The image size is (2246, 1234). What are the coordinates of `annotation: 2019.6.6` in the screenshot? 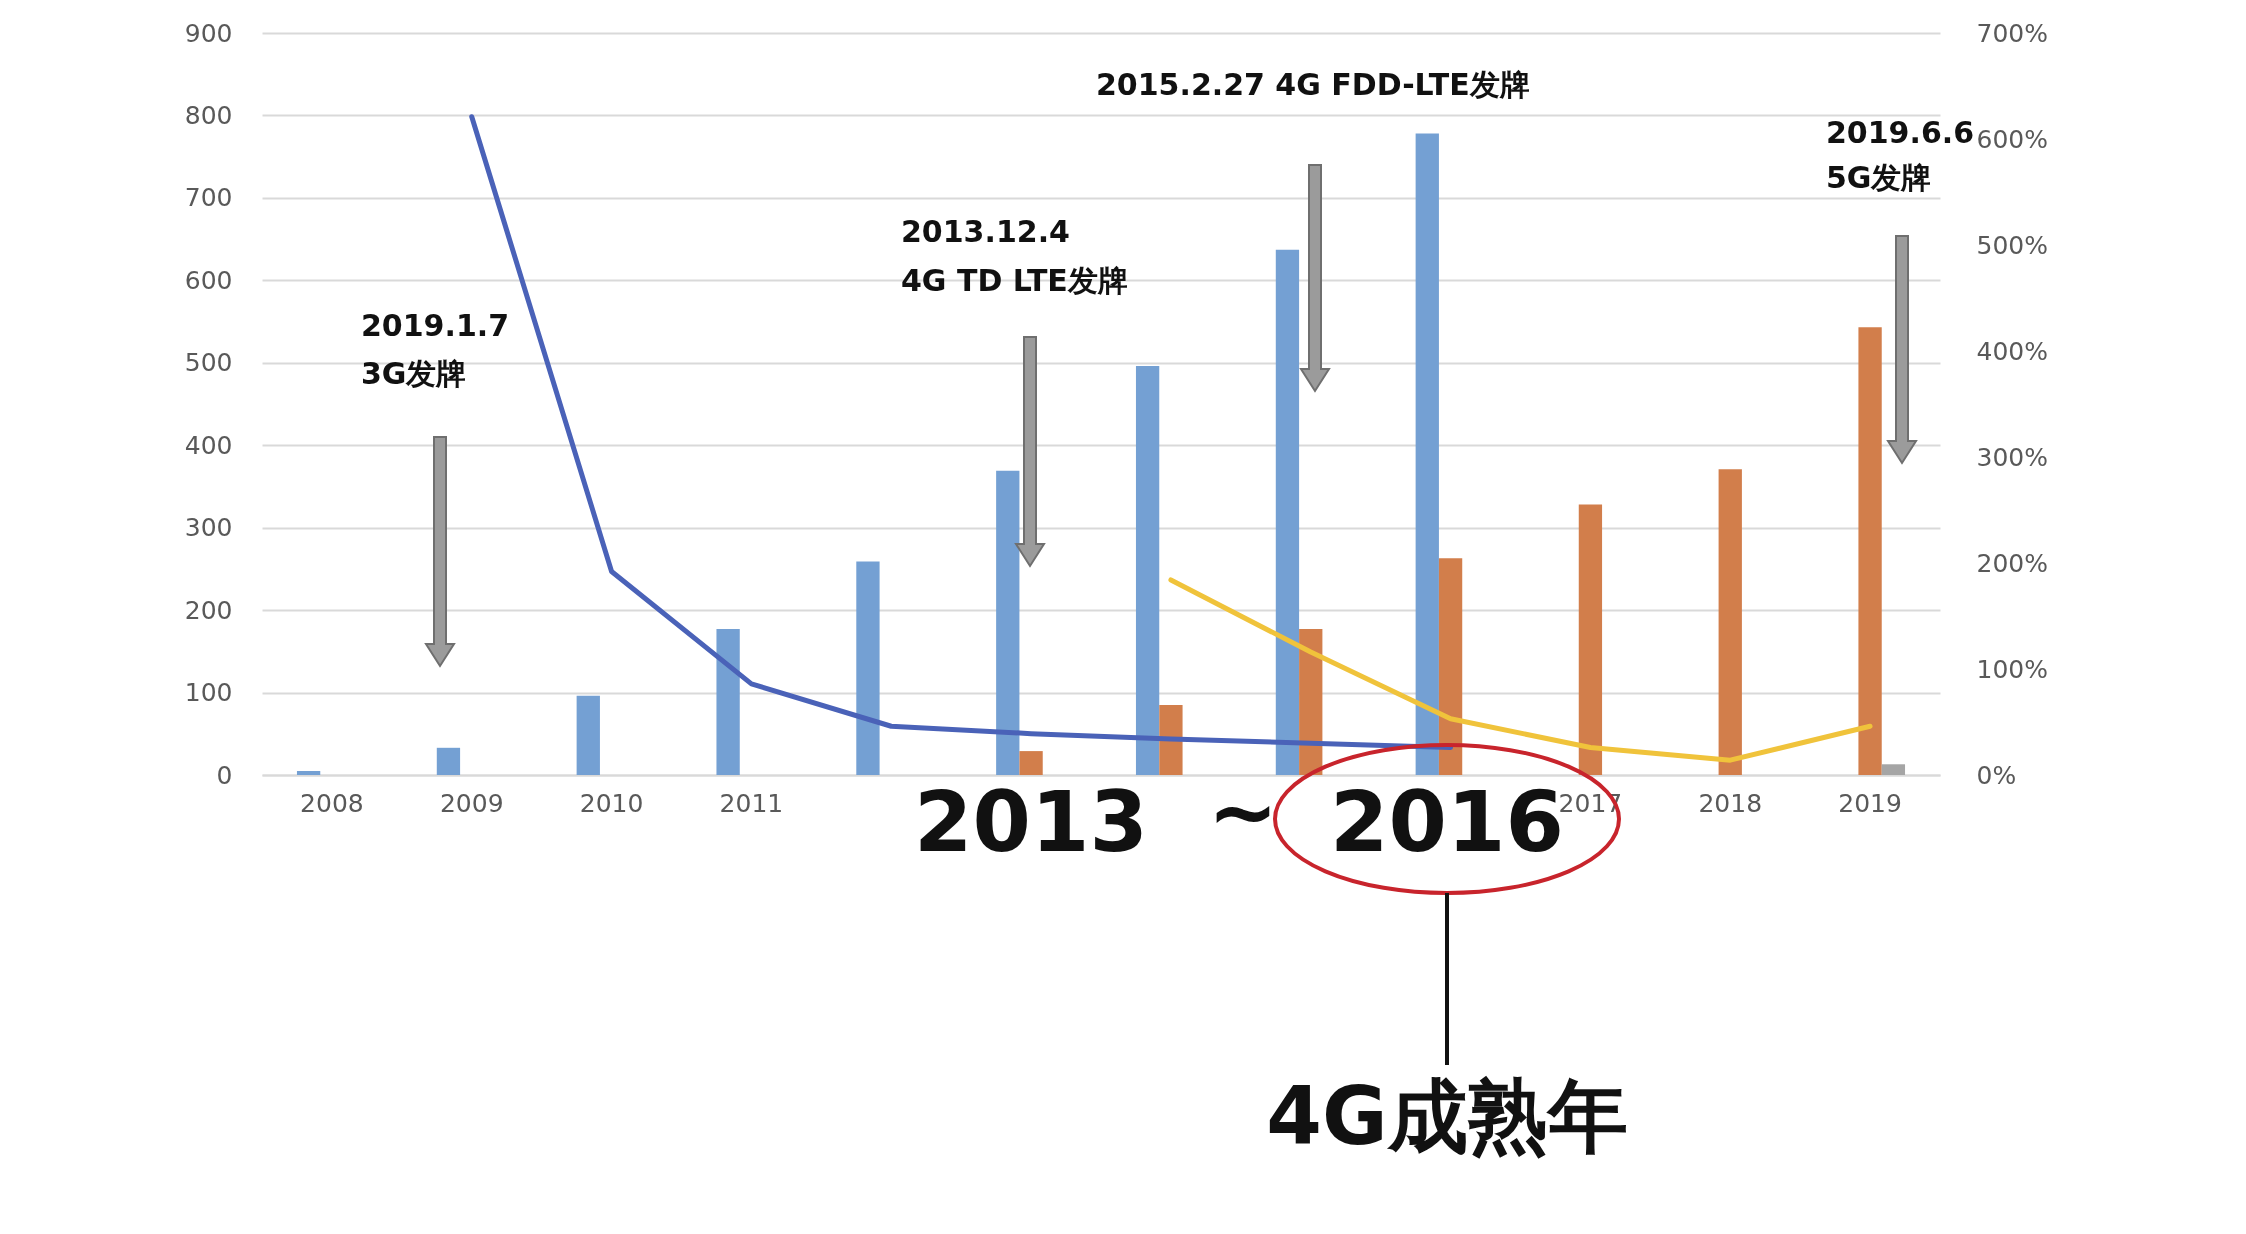 It's located at (1900, 132).